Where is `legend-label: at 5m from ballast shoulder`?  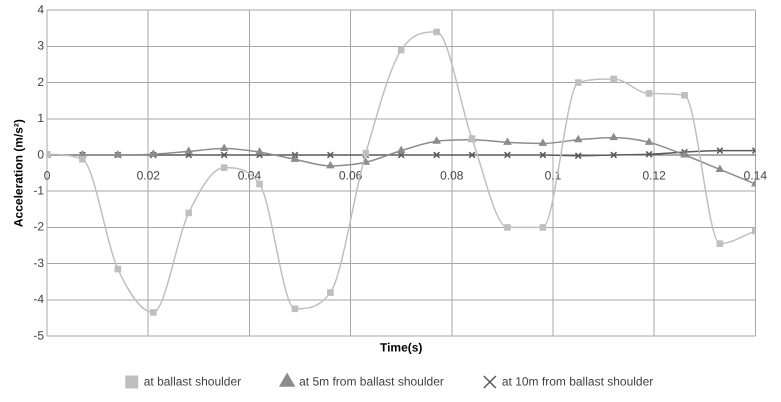 legend-label: at 5m from ballast shoulder is located at coordinates (371, 381).